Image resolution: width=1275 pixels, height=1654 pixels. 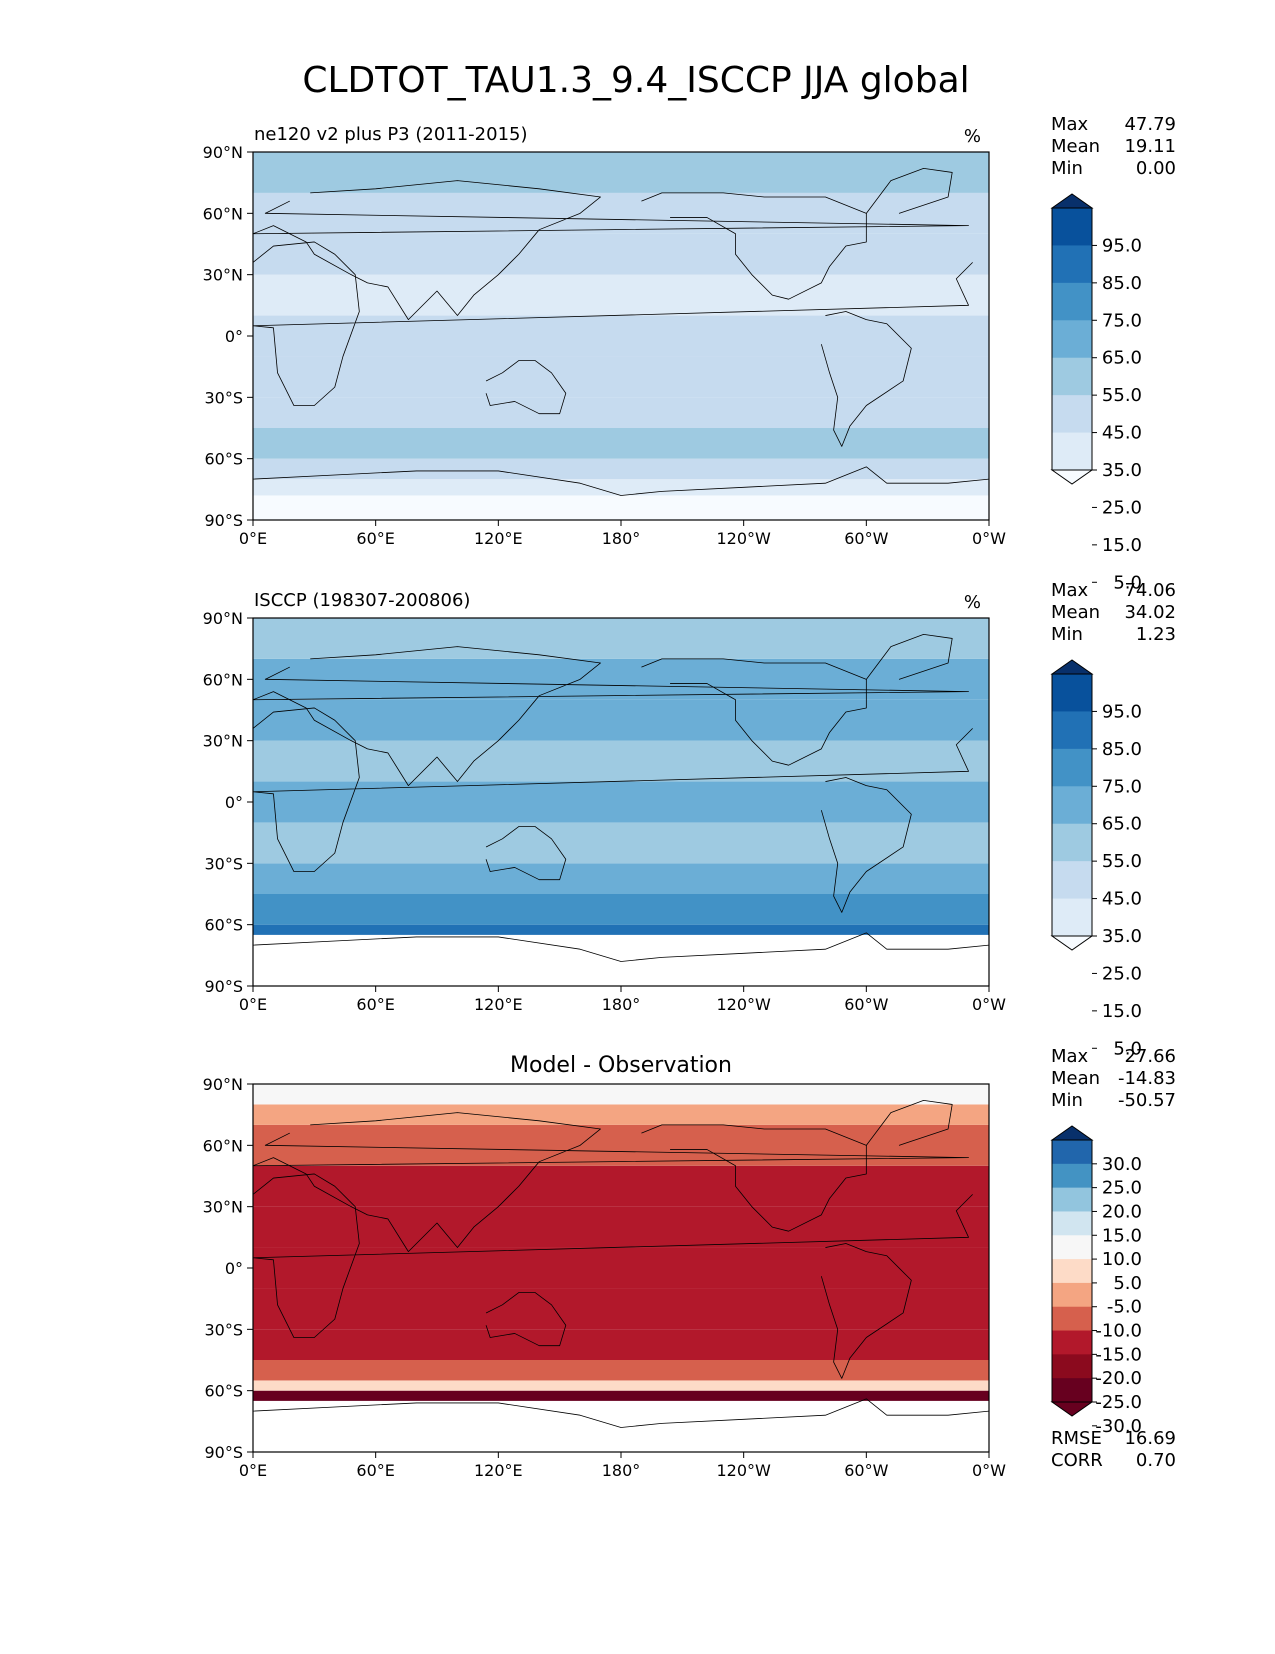 I want to click on stat-label: Max, so click(x=1070, y=1056).